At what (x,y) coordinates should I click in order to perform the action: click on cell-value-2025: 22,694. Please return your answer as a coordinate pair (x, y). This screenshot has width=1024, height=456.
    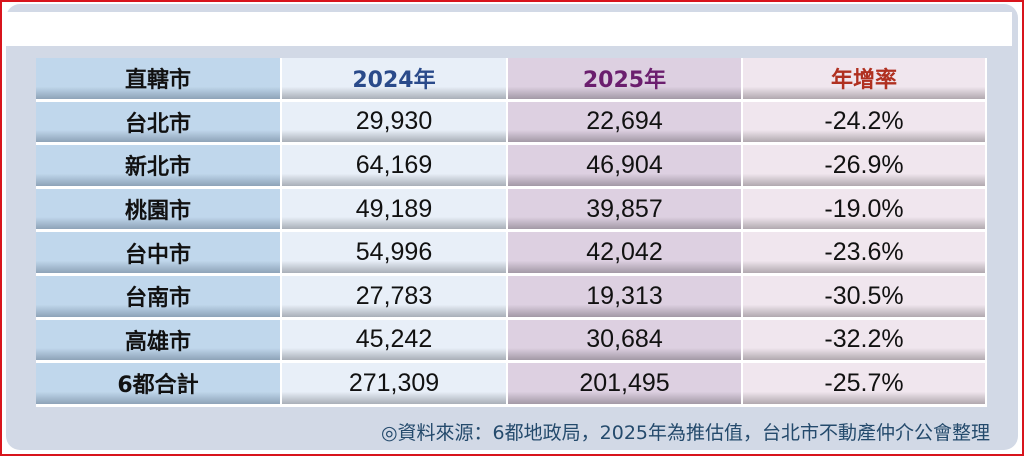
    Looking at the image, I should click on (625, 123).